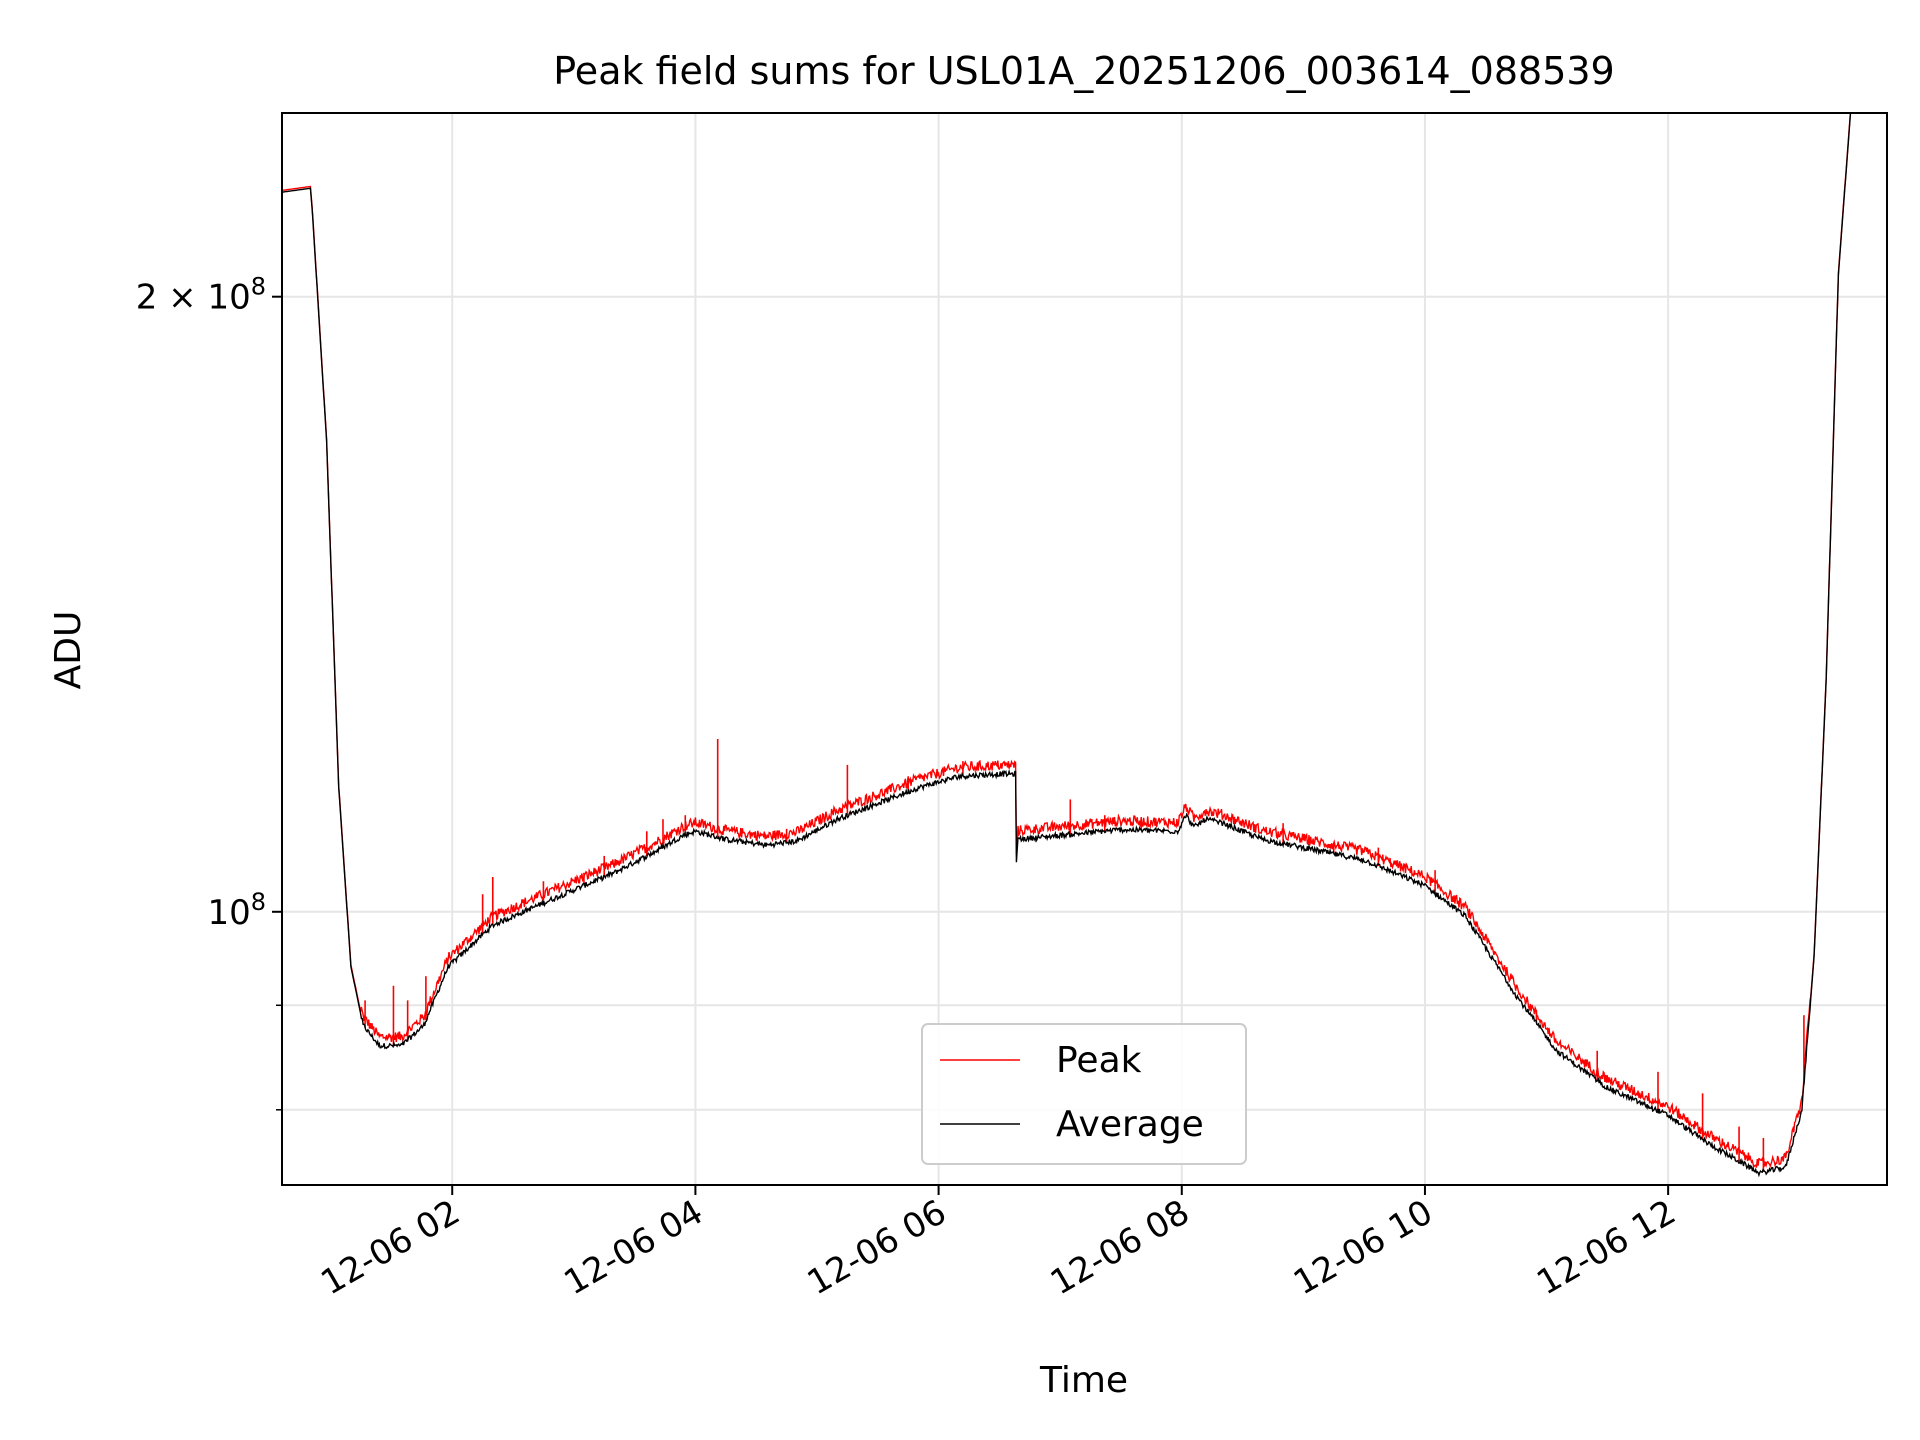 The height and width of the screenshot is (1440, 1920). What do you see at coordinates (1099, 1060) in the screenshot?
I see `legend-peak-label: Peak` at bounding box center [1099, 1060].